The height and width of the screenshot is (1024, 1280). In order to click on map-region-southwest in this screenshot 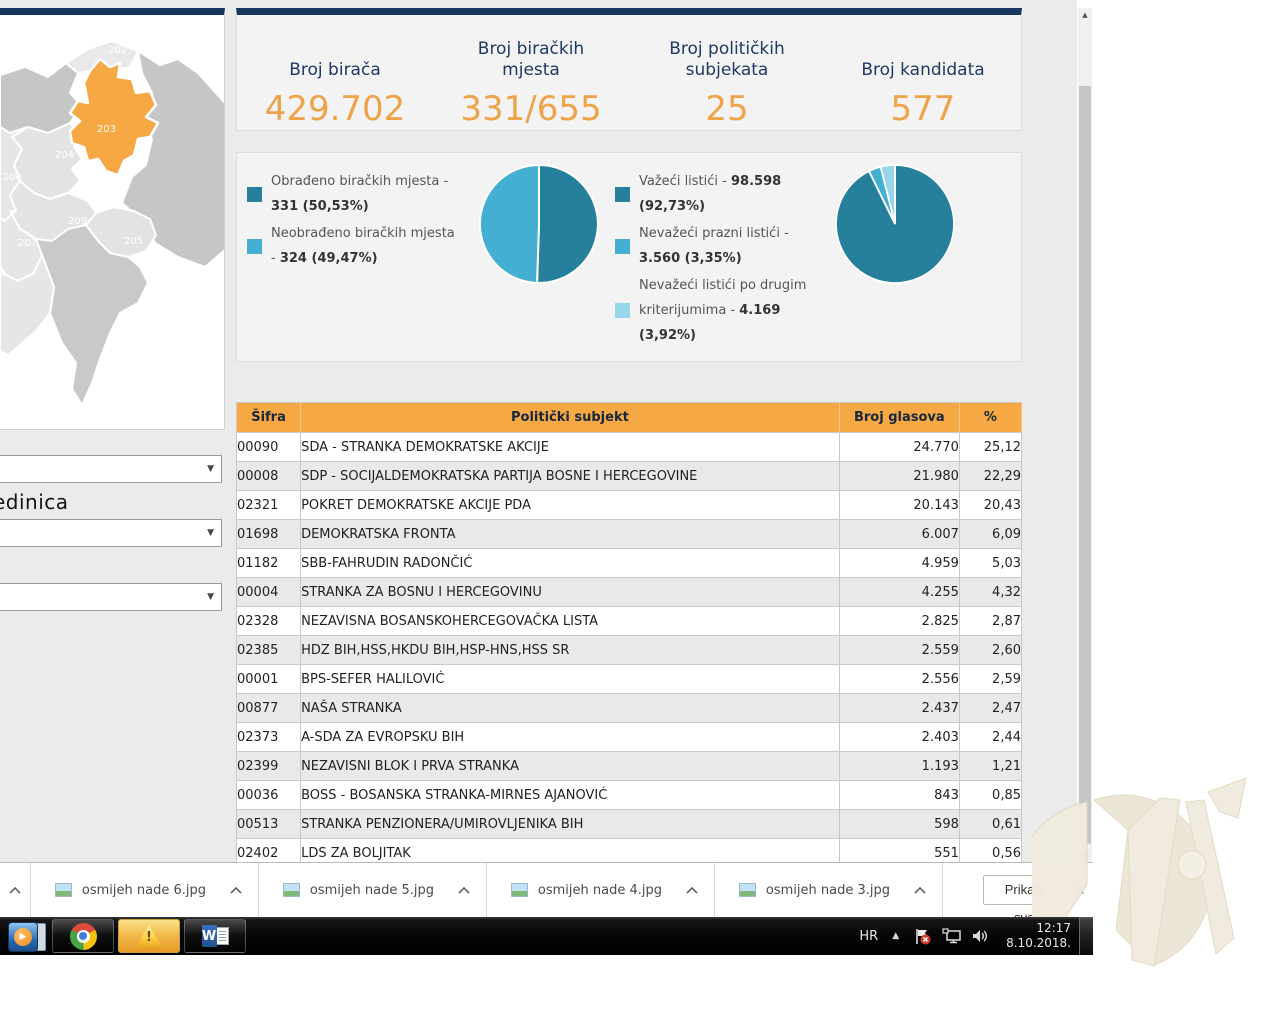, I will do `click(27, 305)`.